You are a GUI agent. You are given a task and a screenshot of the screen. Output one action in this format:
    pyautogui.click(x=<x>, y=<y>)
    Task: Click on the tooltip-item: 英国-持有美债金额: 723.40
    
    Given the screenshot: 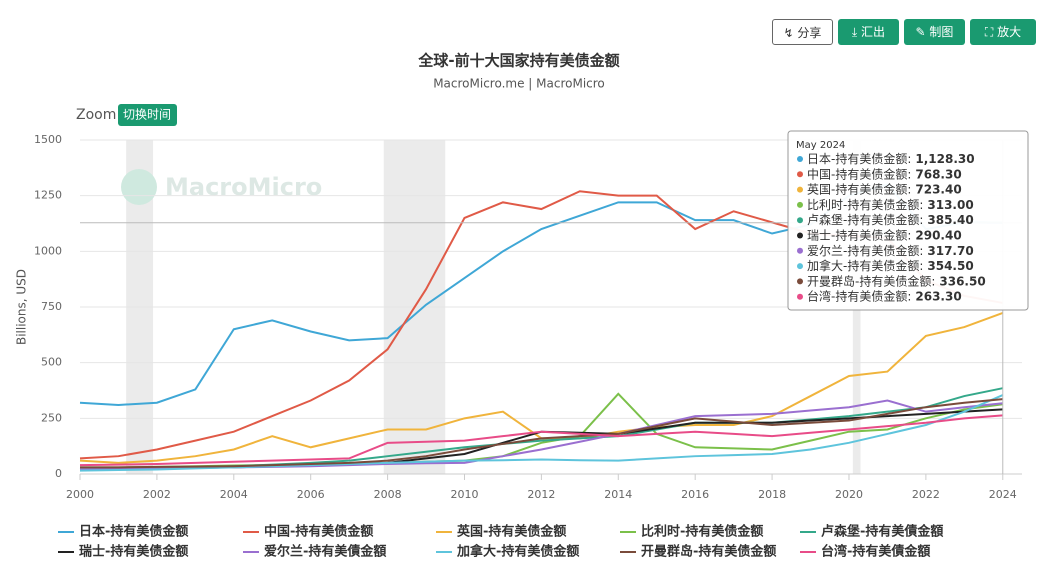 What is the action you would take?
    pyautogui.click(x=884, y=188)
    